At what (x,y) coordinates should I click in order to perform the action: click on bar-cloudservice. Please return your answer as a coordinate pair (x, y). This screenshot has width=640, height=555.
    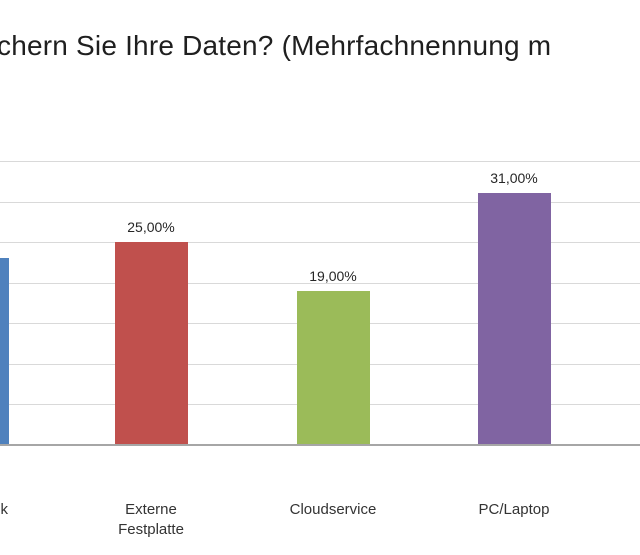
    Looking at the image, I should click on (333, 367).